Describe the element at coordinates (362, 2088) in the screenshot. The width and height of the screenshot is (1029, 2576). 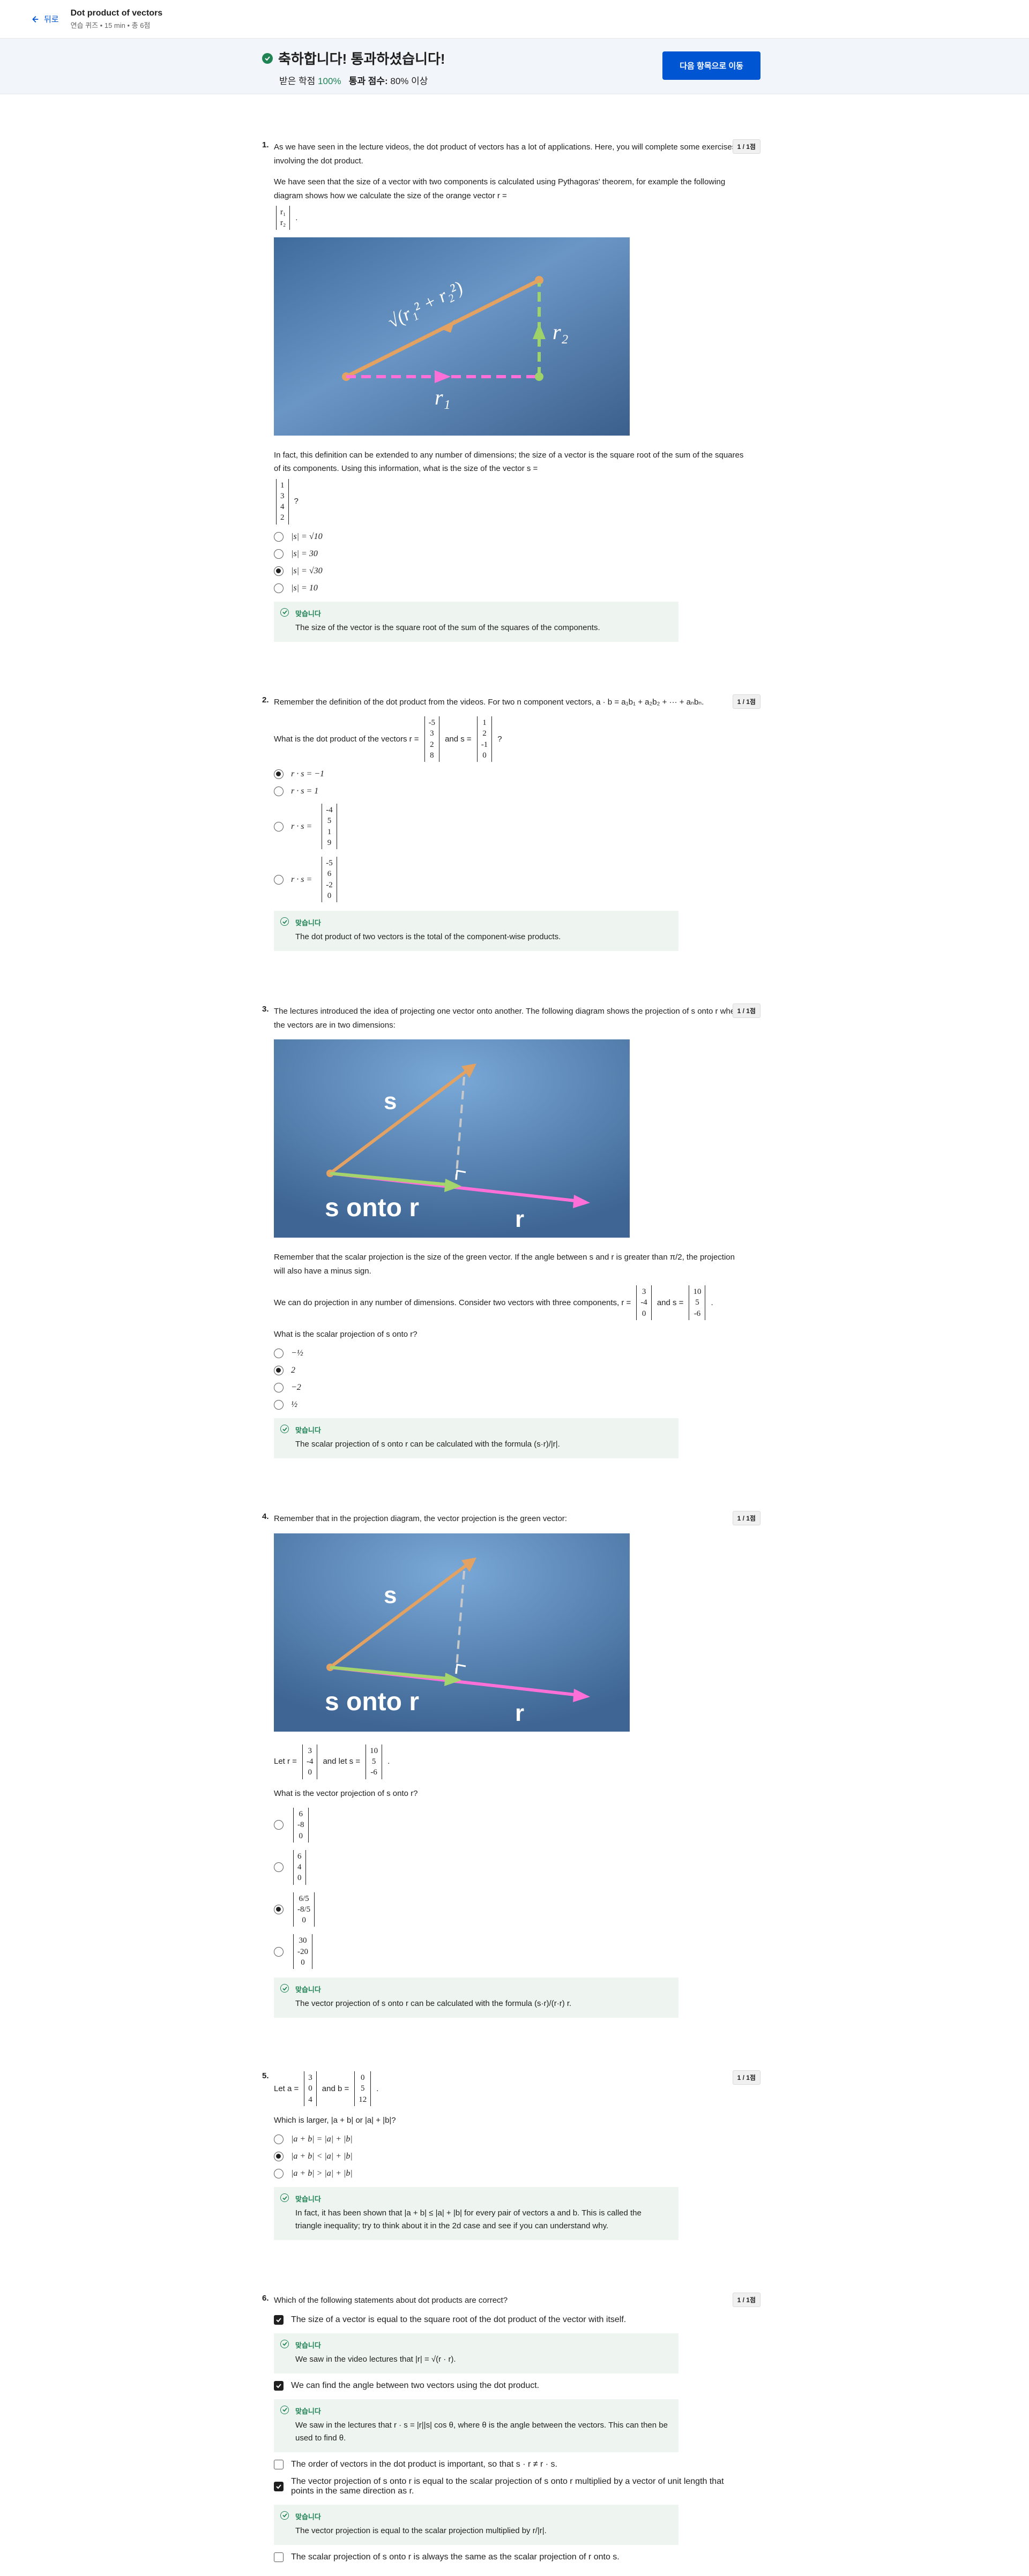
I see `vector-b: 0 5 12` at that location.